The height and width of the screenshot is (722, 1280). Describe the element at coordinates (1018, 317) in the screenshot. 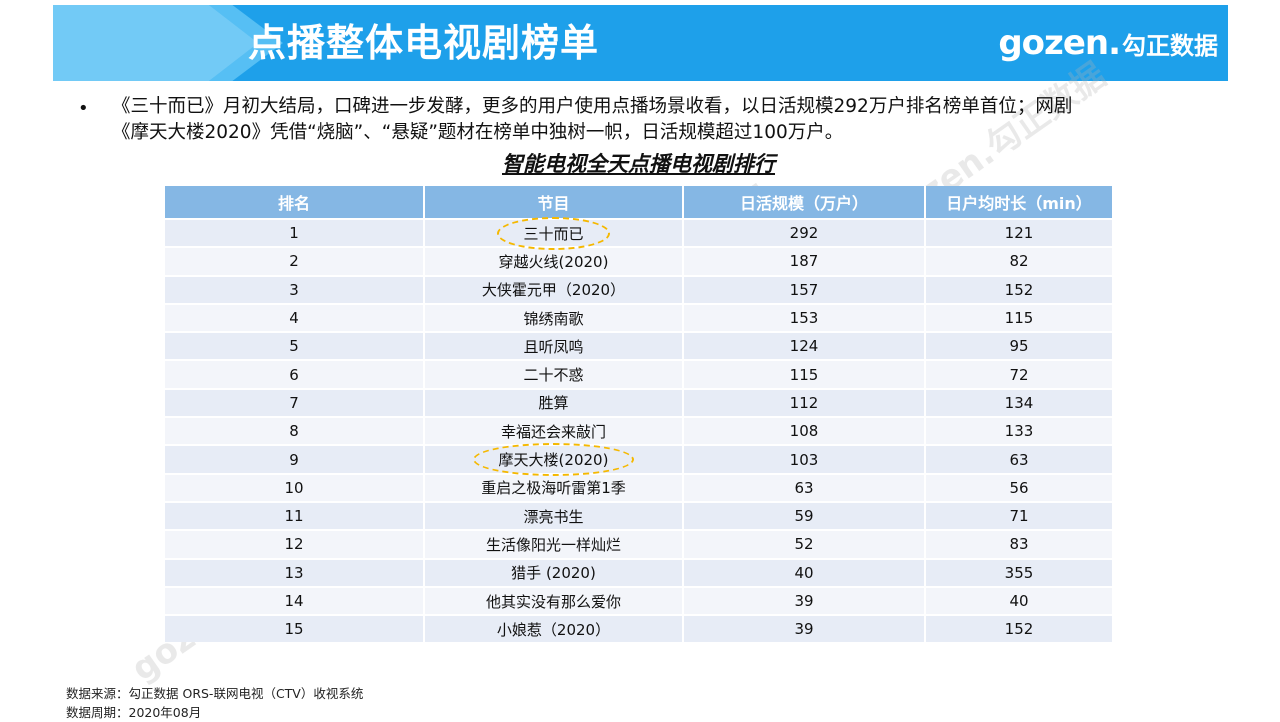

I see `duration-cell: 115` at that location.